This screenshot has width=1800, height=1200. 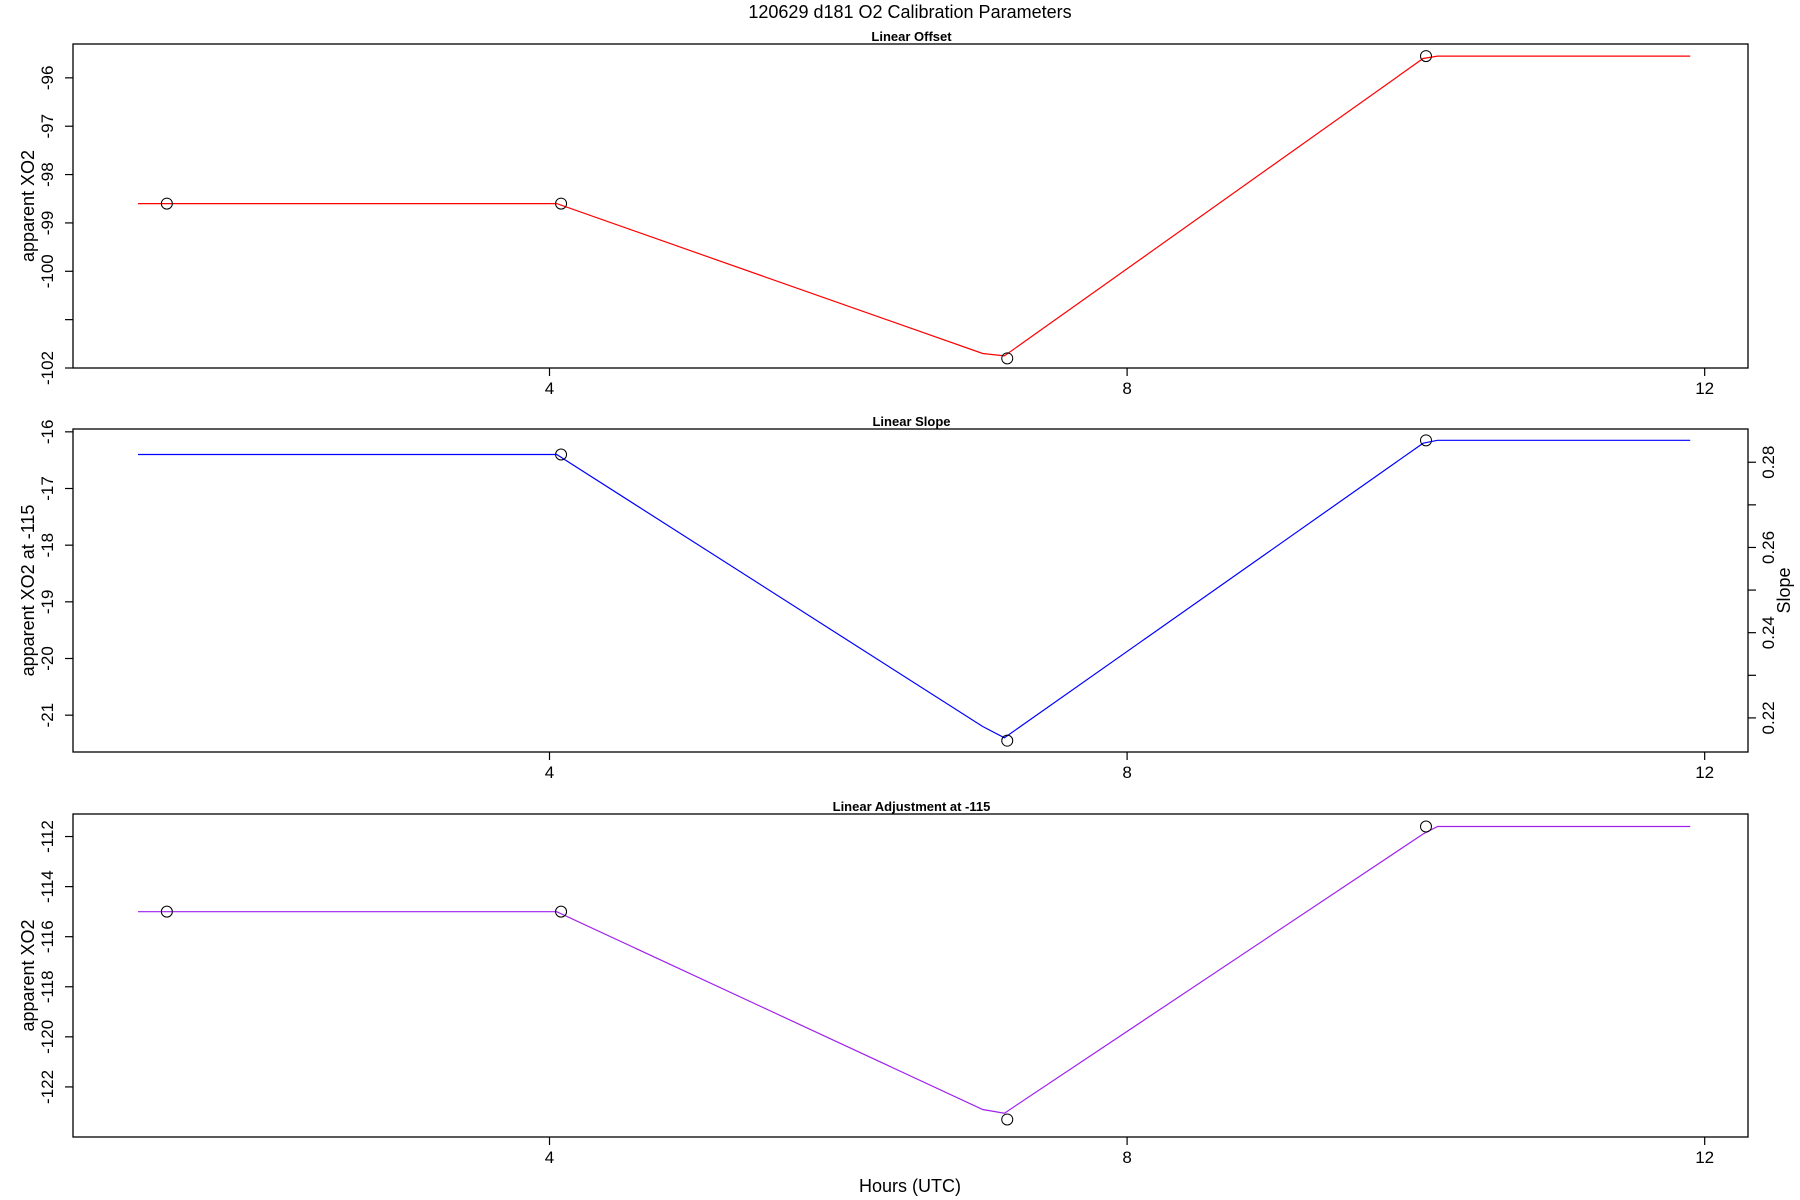 What do you see at coordinates (47, 271) in the screenshot?
I see `panel-1-y-tick-label: -100` at bounding box center [47, 271].